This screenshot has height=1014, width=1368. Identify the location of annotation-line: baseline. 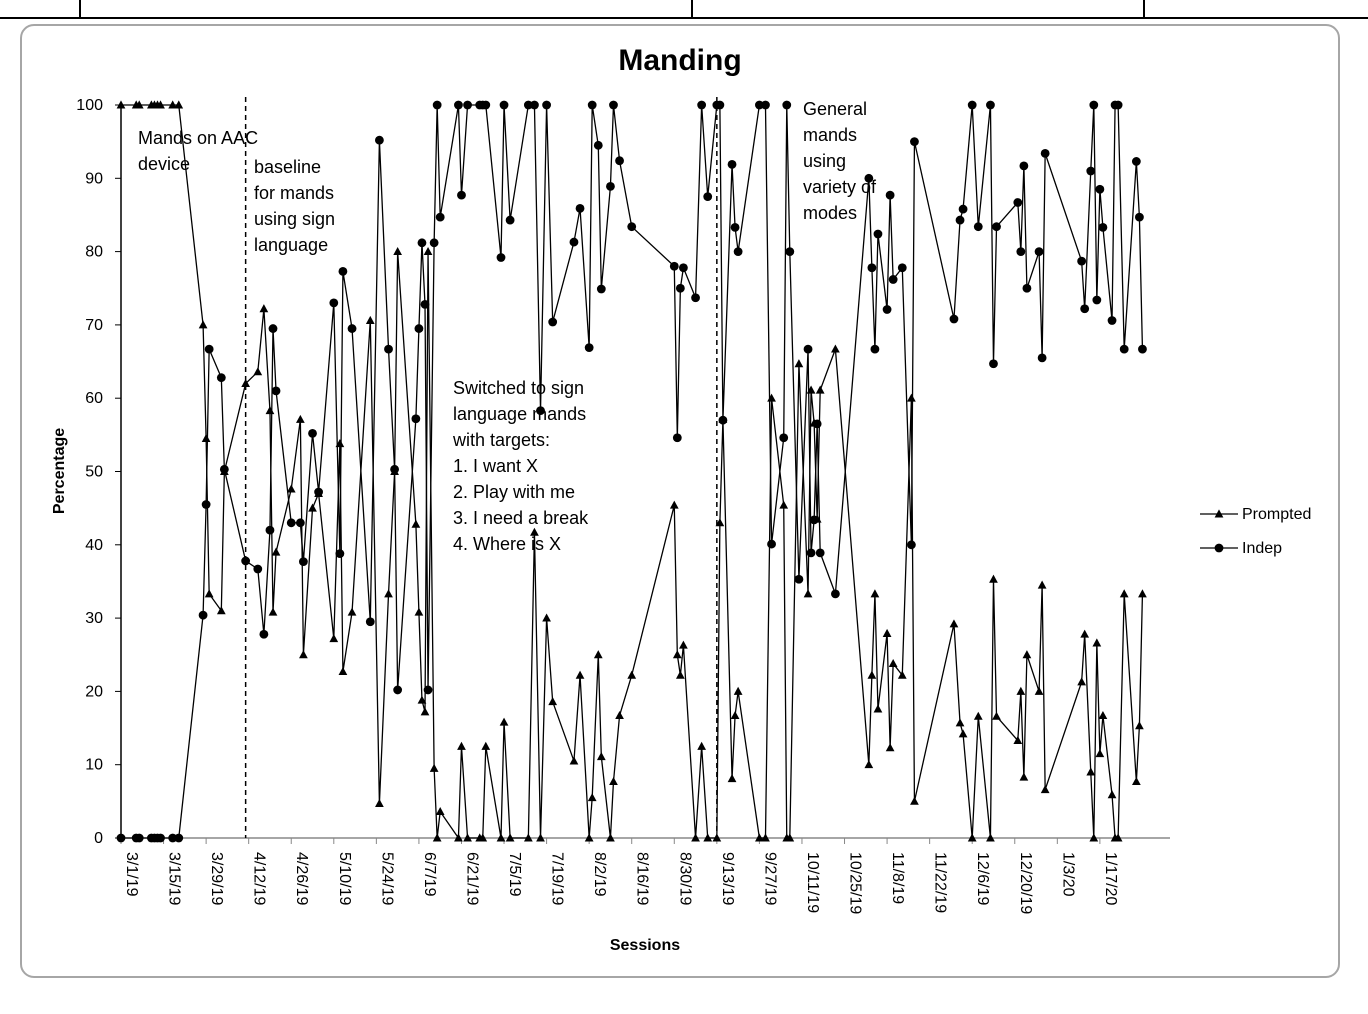
(287, 167).